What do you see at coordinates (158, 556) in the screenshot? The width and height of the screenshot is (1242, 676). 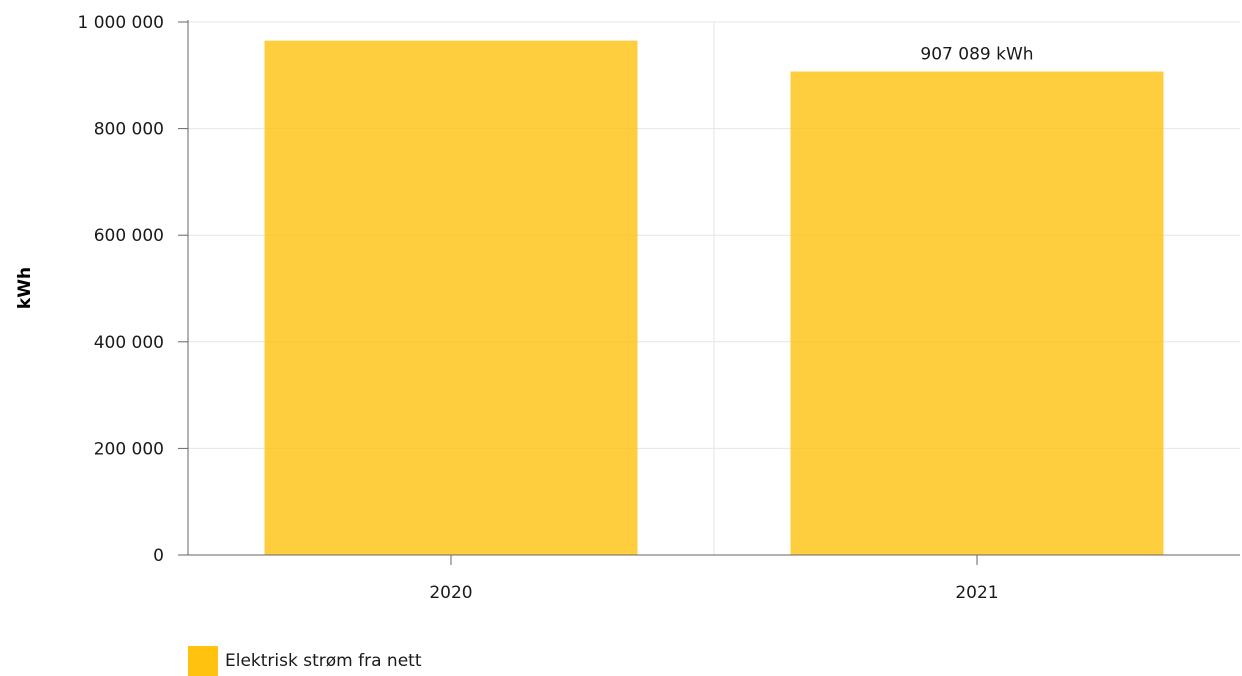 I see `y-tick-label: 0` at bounding box center [158, 556].